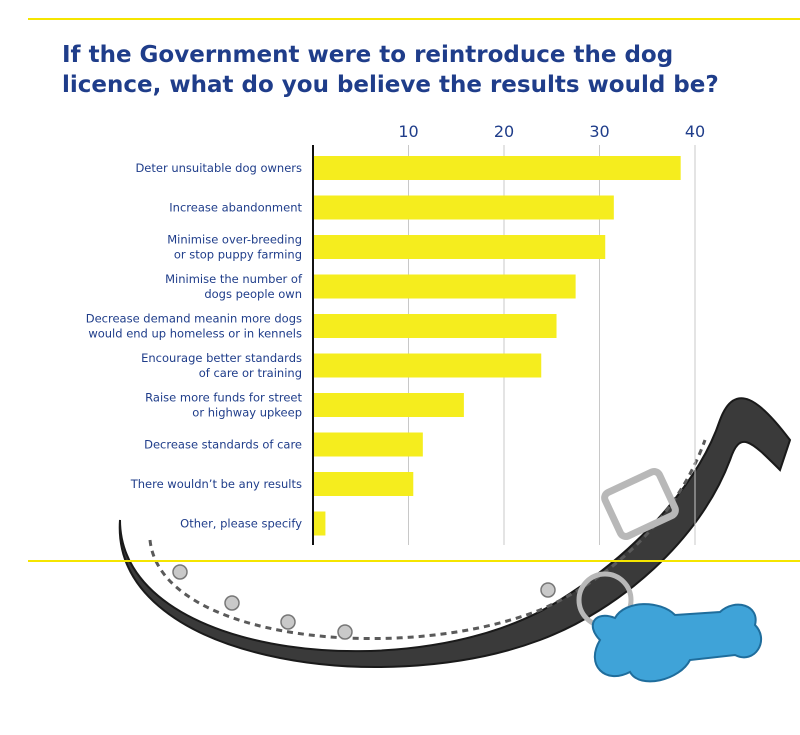 The height and width of the screenshot is (735, 800). I want to click on x-tick-label: 40, so click(695, 131).